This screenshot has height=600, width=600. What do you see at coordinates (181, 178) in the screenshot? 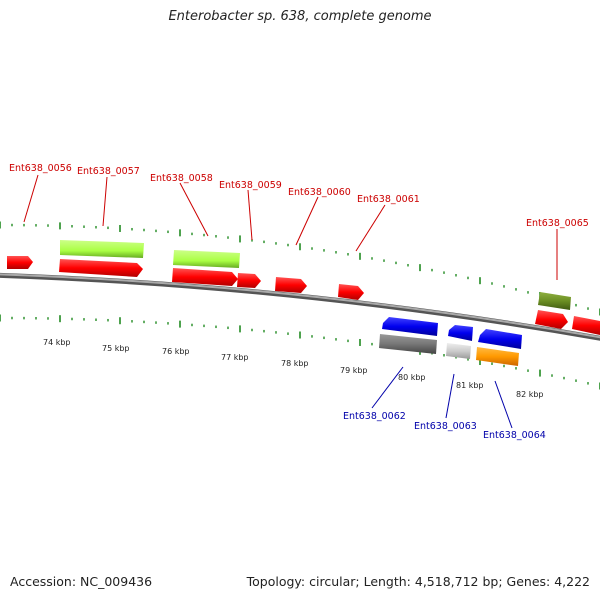
I see `gene-label-0058: Ent638_0058` at bounding box center [181, 178].